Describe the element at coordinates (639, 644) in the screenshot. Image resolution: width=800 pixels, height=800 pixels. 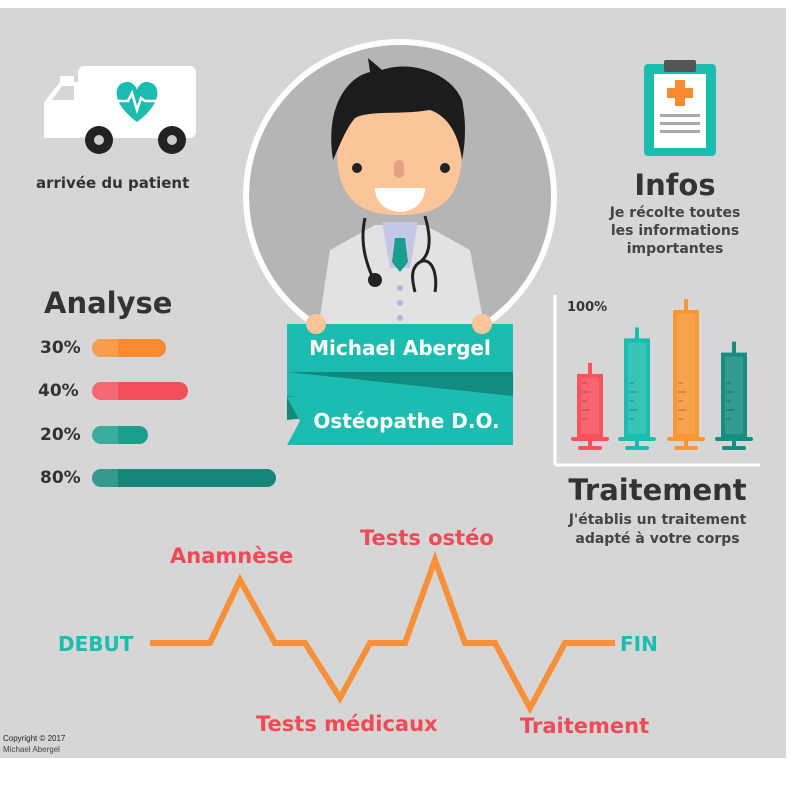
I see `timeline-end: FIN` at that location.